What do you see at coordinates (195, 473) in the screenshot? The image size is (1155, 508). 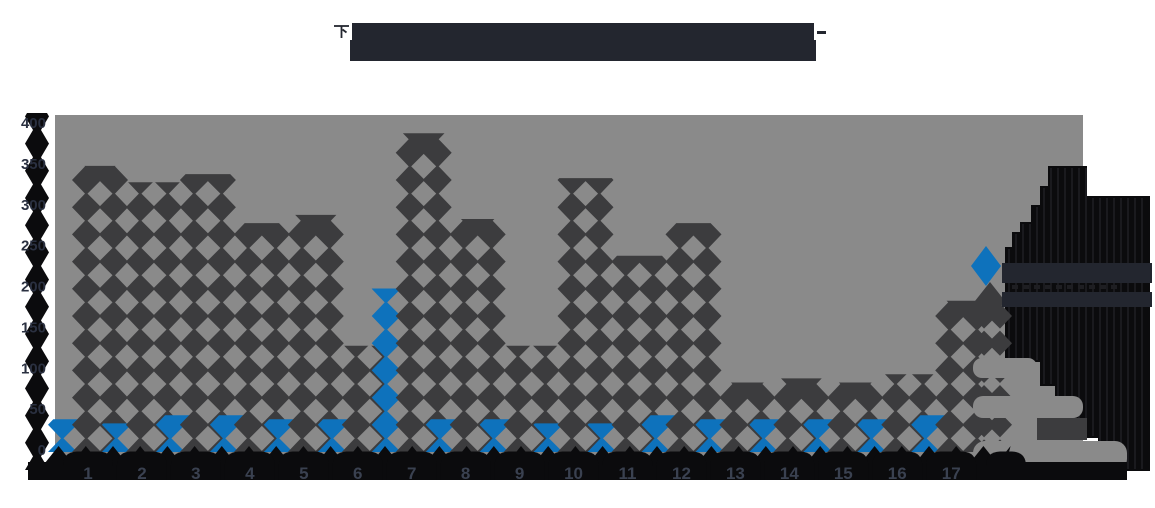 I see `x-tick-label-3: 3` at bounding box center [195, 473].